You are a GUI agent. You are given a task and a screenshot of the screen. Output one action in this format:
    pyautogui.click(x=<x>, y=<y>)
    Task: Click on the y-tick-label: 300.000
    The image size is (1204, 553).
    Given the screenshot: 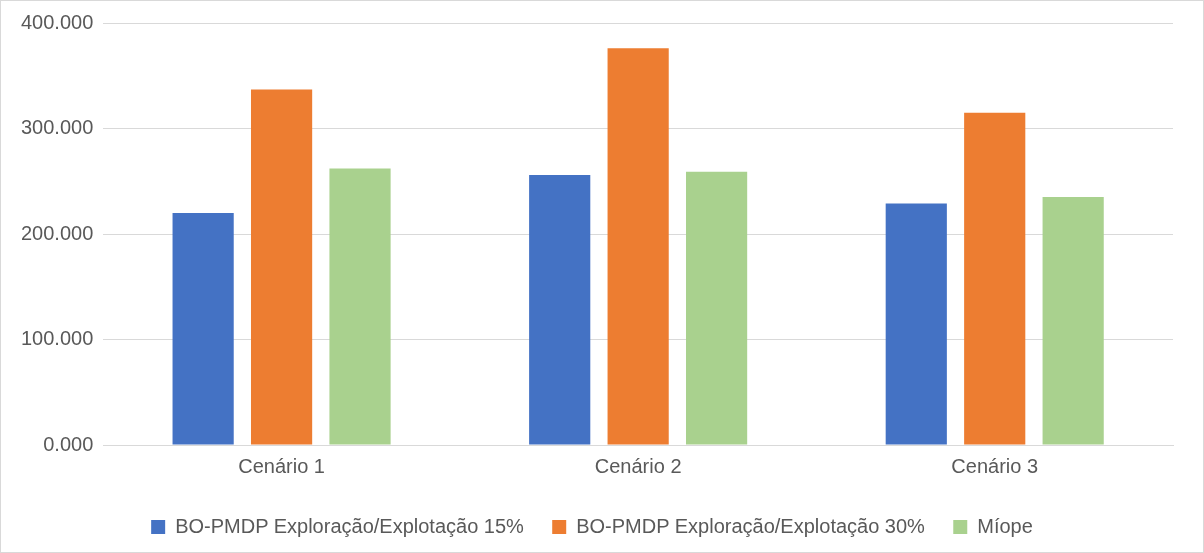 What is the action you would take?
    pyautogui.click(x=57, y=127)
    